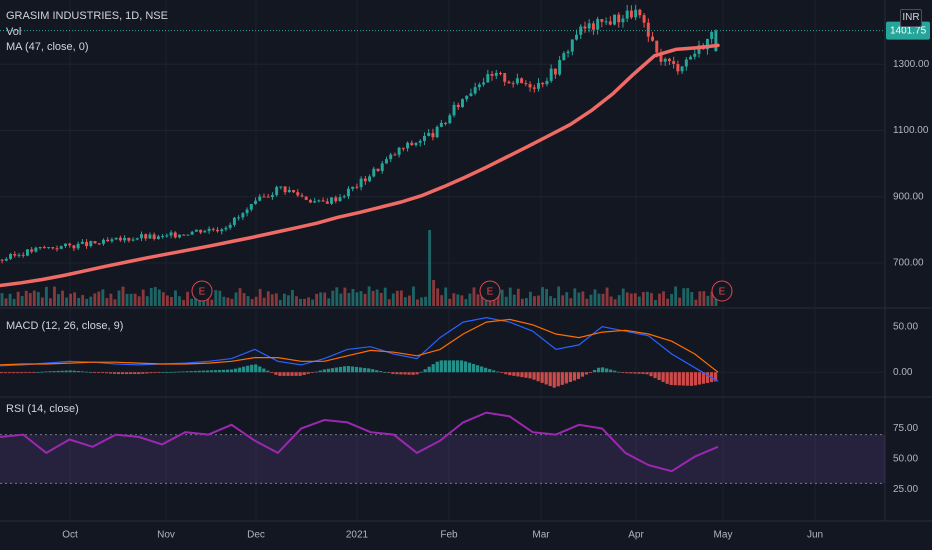 Image resolution: width=932 pixels, height=550 pixels. Describe the element at coordinates (905, 459) in the screenshot. I see `rsi-tick-label: 50.00` at that location.